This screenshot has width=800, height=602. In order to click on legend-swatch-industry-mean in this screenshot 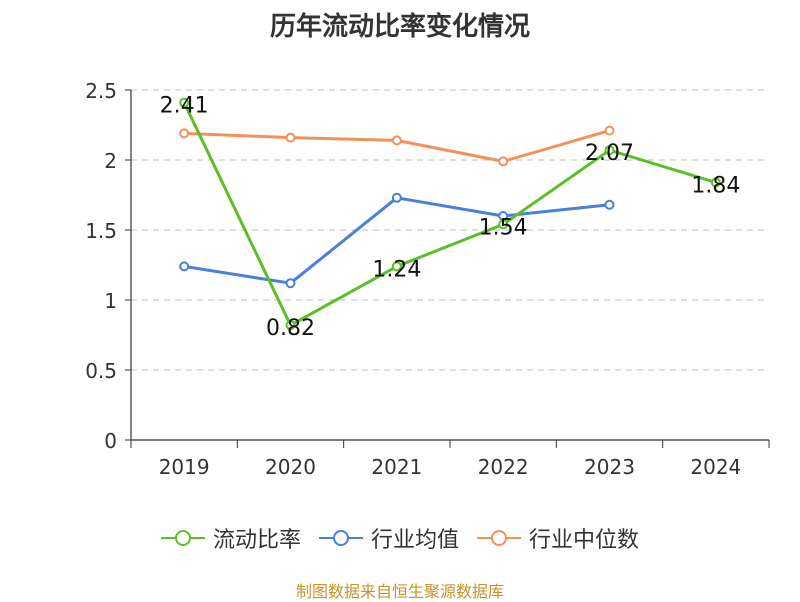, I will do `click(340, 538)`.